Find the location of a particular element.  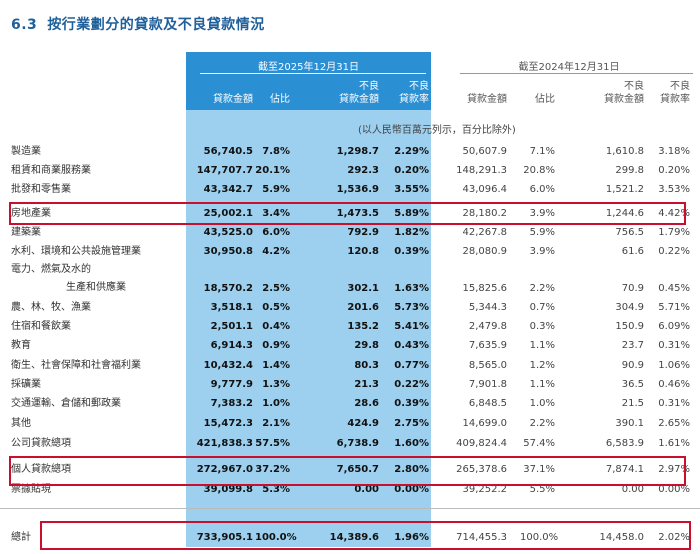

cell-npl-ratio-prior: 4.42% is located at coordinates (674, 213).